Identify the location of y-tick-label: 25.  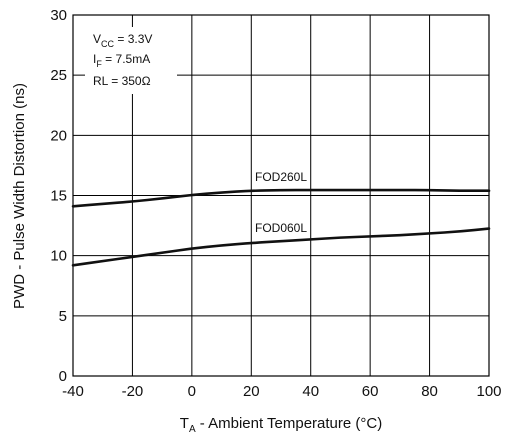
(58, 75).